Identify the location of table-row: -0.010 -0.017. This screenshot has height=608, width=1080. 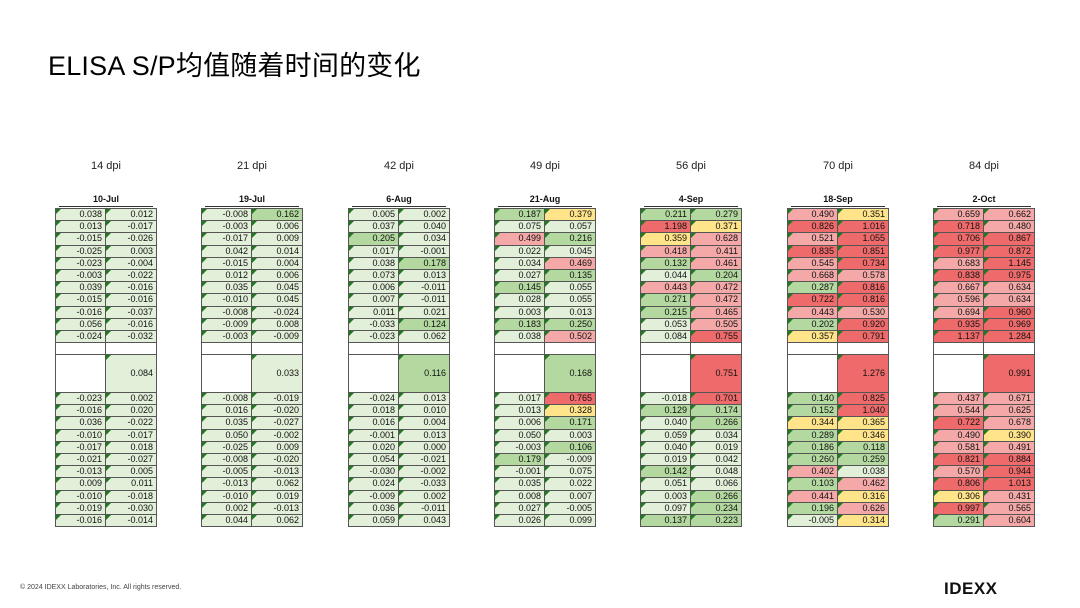
(106, 435).